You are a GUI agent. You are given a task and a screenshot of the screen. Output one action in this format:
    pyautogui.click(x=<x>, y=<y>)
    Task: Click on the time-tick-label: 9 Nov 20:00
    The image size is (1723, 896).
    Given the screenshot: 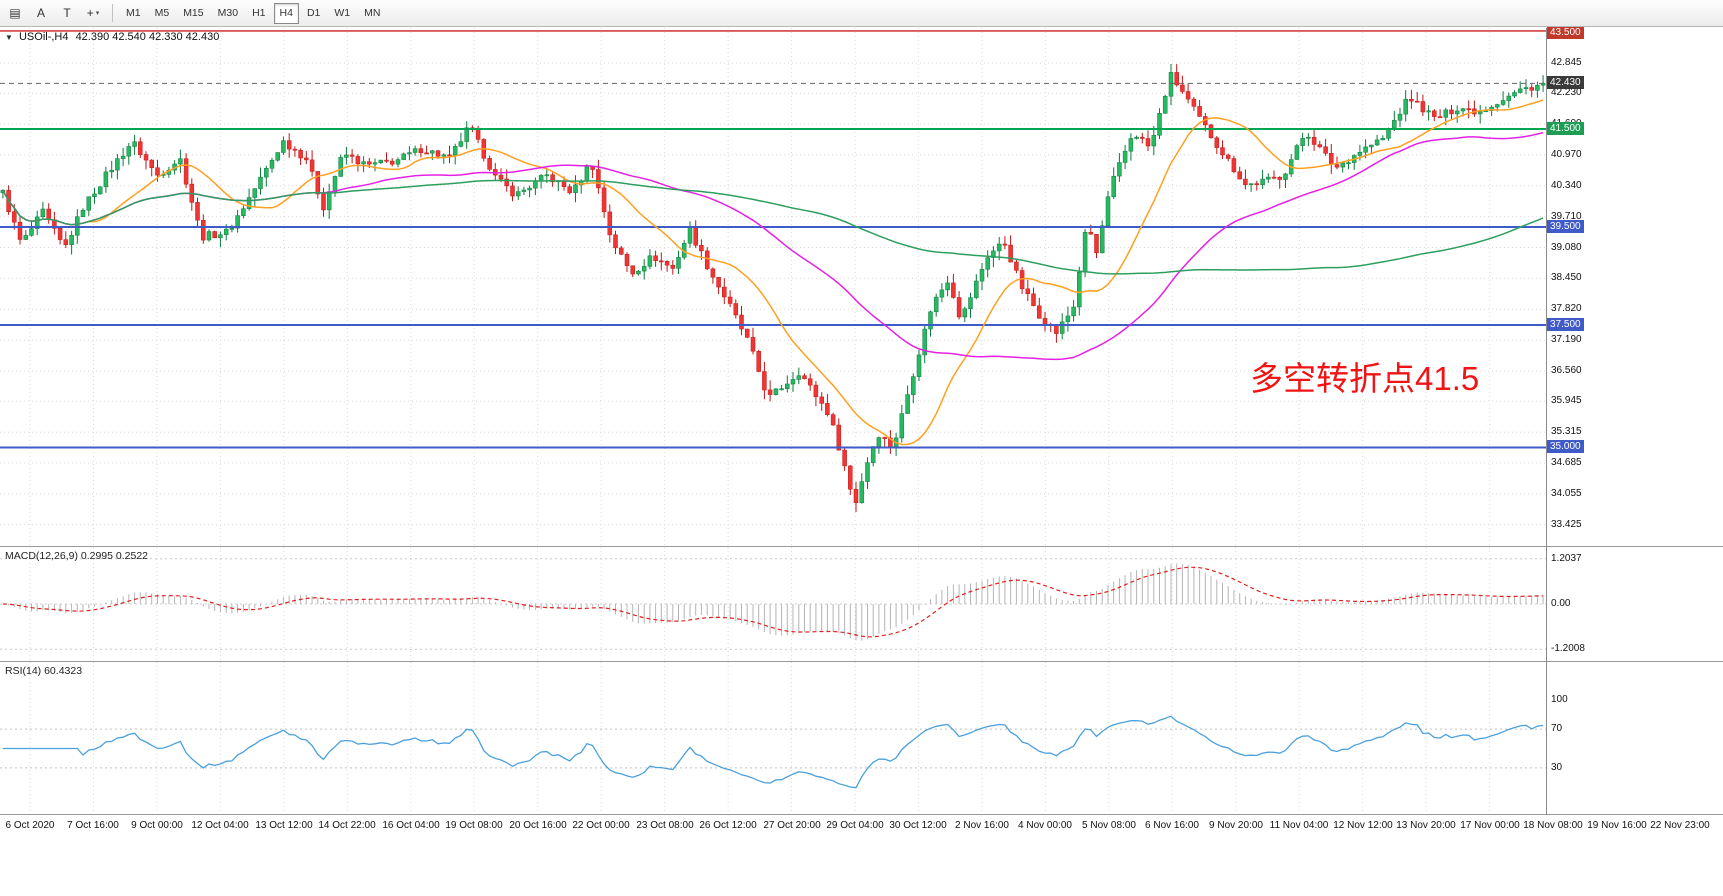 What is the action you would take?
    pyautogui.click(x=1236, y=825)
    